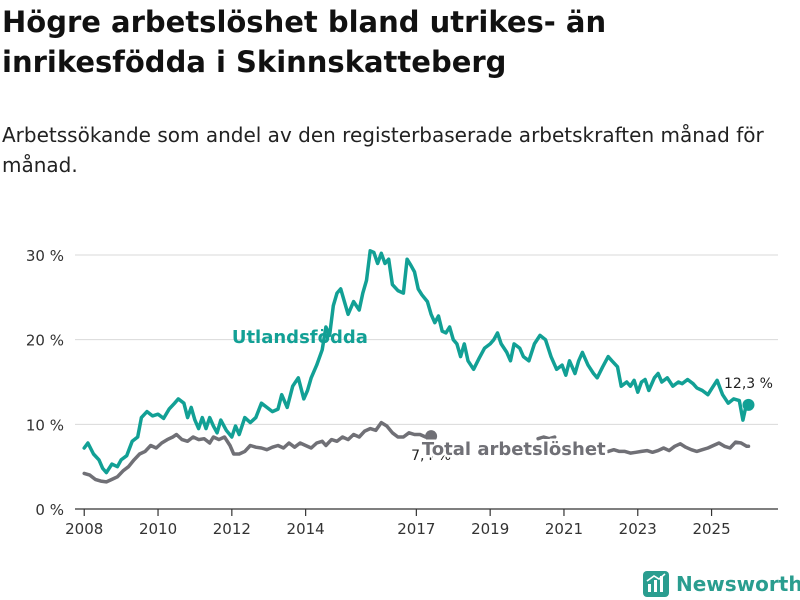  Describe the element at coordinates (45, 256) in the screenshot. I see `y-tick-label: 30 %` at that location.